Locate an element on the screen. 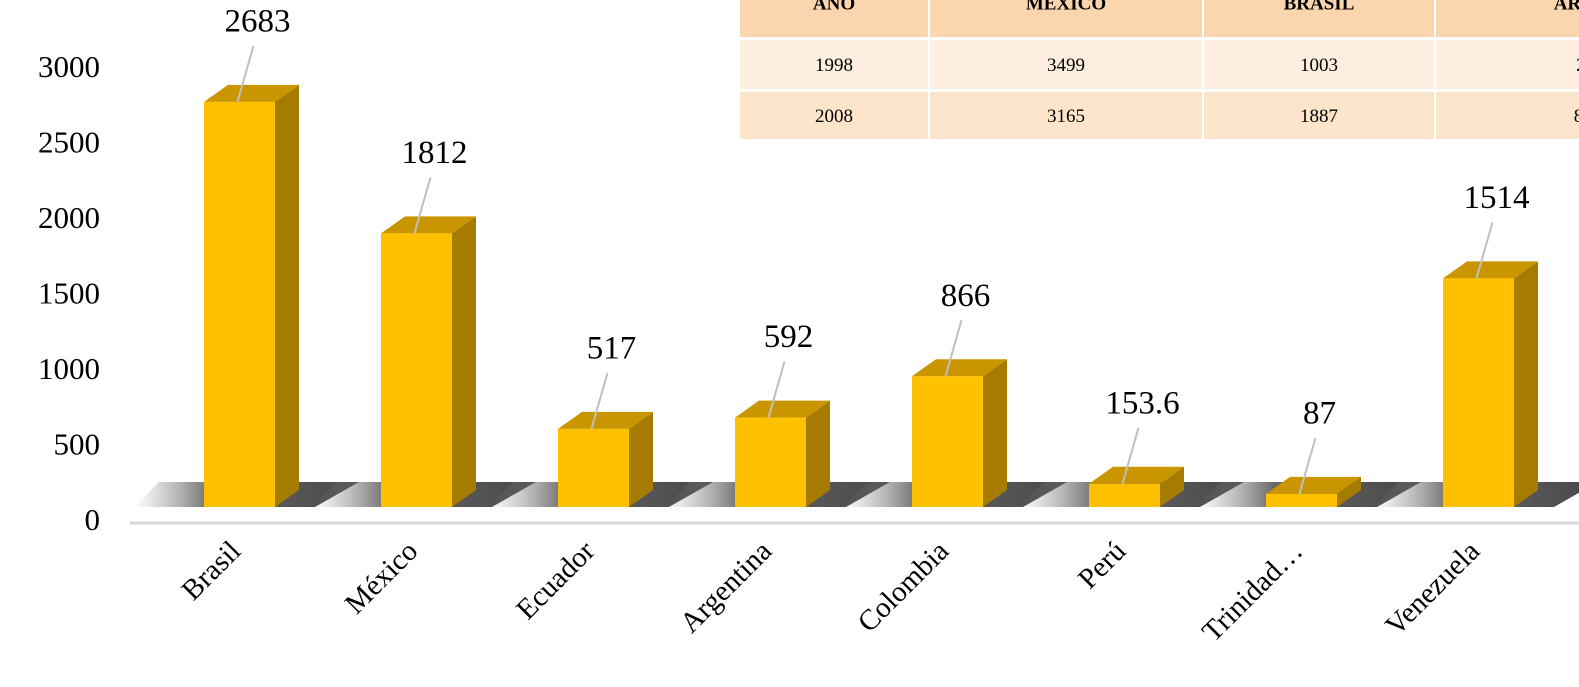  x-tick-label: Argentina is located at coordinates (726, 587).